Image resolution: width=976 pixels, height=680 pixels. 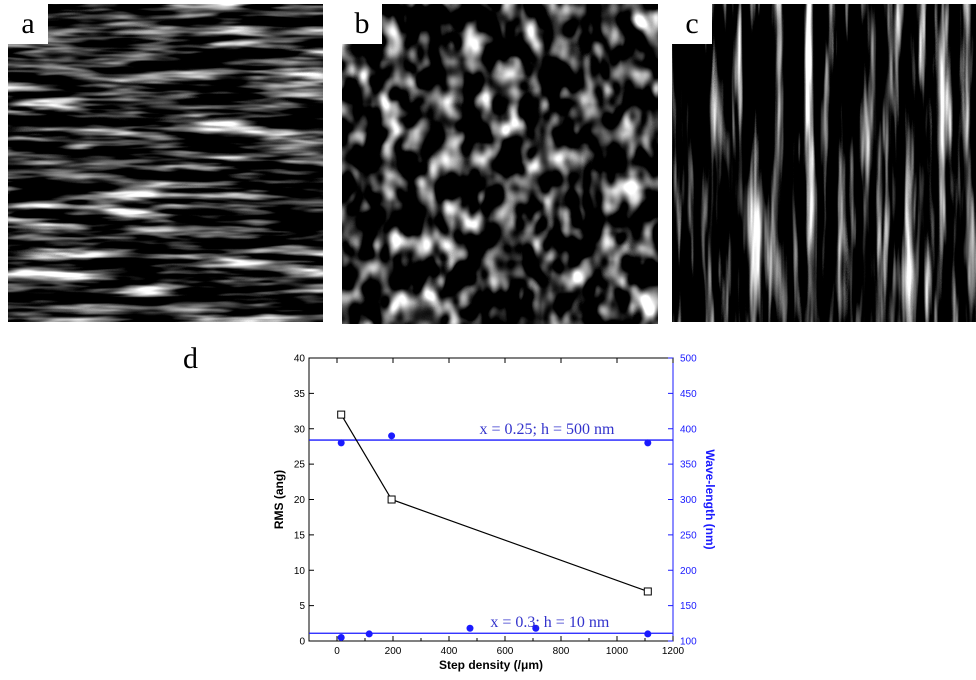 I want to click on y-tick-label: 25, so click(x=300, y=465).